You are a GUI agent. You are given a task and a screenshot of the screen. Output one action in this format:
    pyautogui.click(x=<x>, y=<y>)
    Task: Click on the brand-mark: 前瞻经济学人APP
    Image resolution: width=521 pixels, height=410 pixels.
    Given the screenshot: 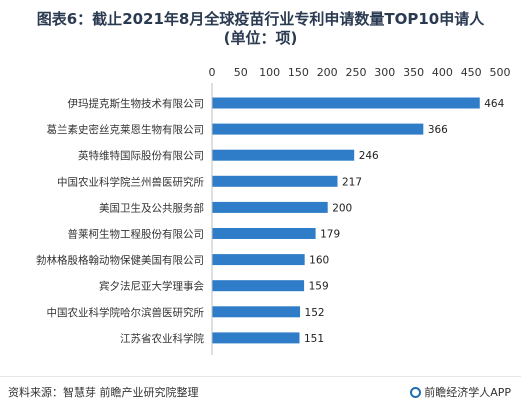 What is the action you would take?
    pyautogui.click(x=460, y=392)
    